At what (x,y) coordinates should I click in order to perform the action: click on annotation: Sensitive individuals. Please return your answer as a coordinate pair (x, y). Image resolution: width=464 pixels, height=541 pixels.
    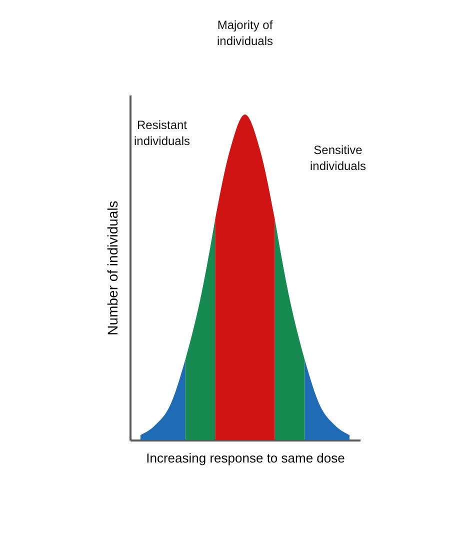
    Looking at the image, I should click on (338, 158).